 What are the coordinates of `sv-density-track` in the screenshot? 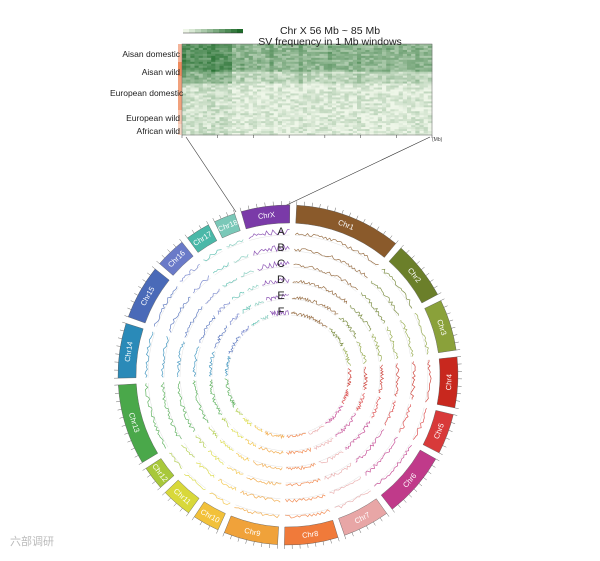 It's located at (390, 413).